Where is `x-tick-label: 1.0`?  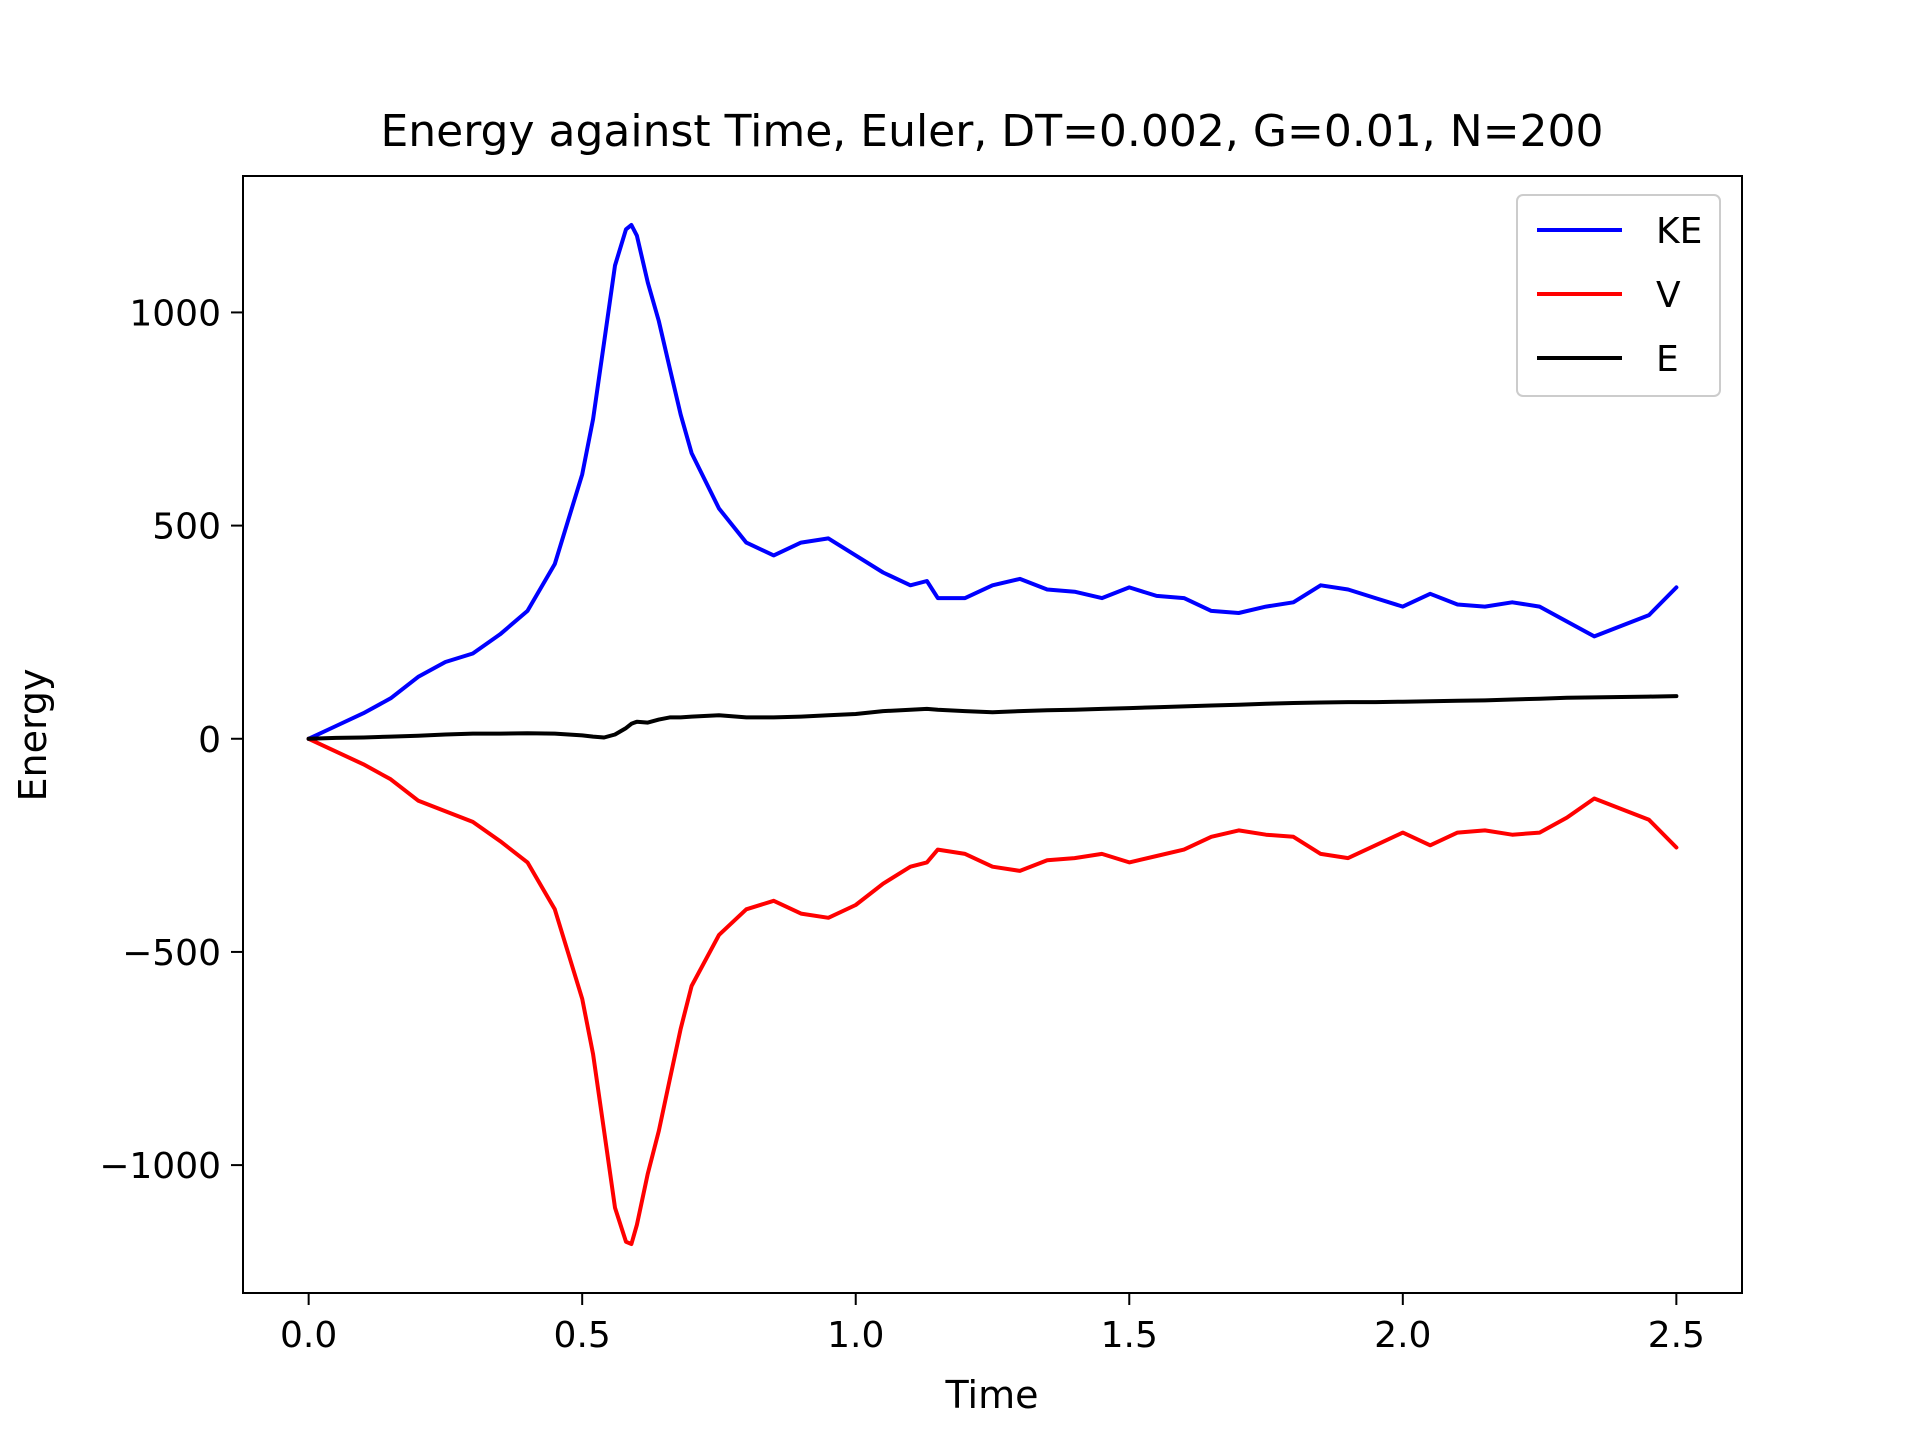 x-tick-label: 1.0 is located at coordinates (855, 1335).